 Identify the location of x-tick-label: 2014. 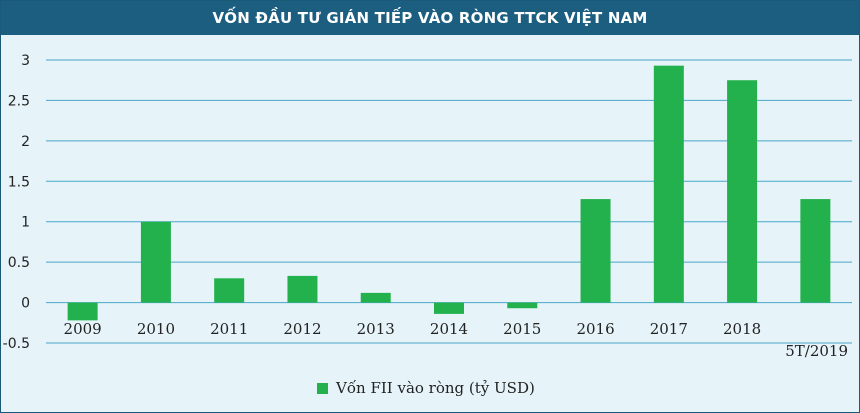
(449, 329).